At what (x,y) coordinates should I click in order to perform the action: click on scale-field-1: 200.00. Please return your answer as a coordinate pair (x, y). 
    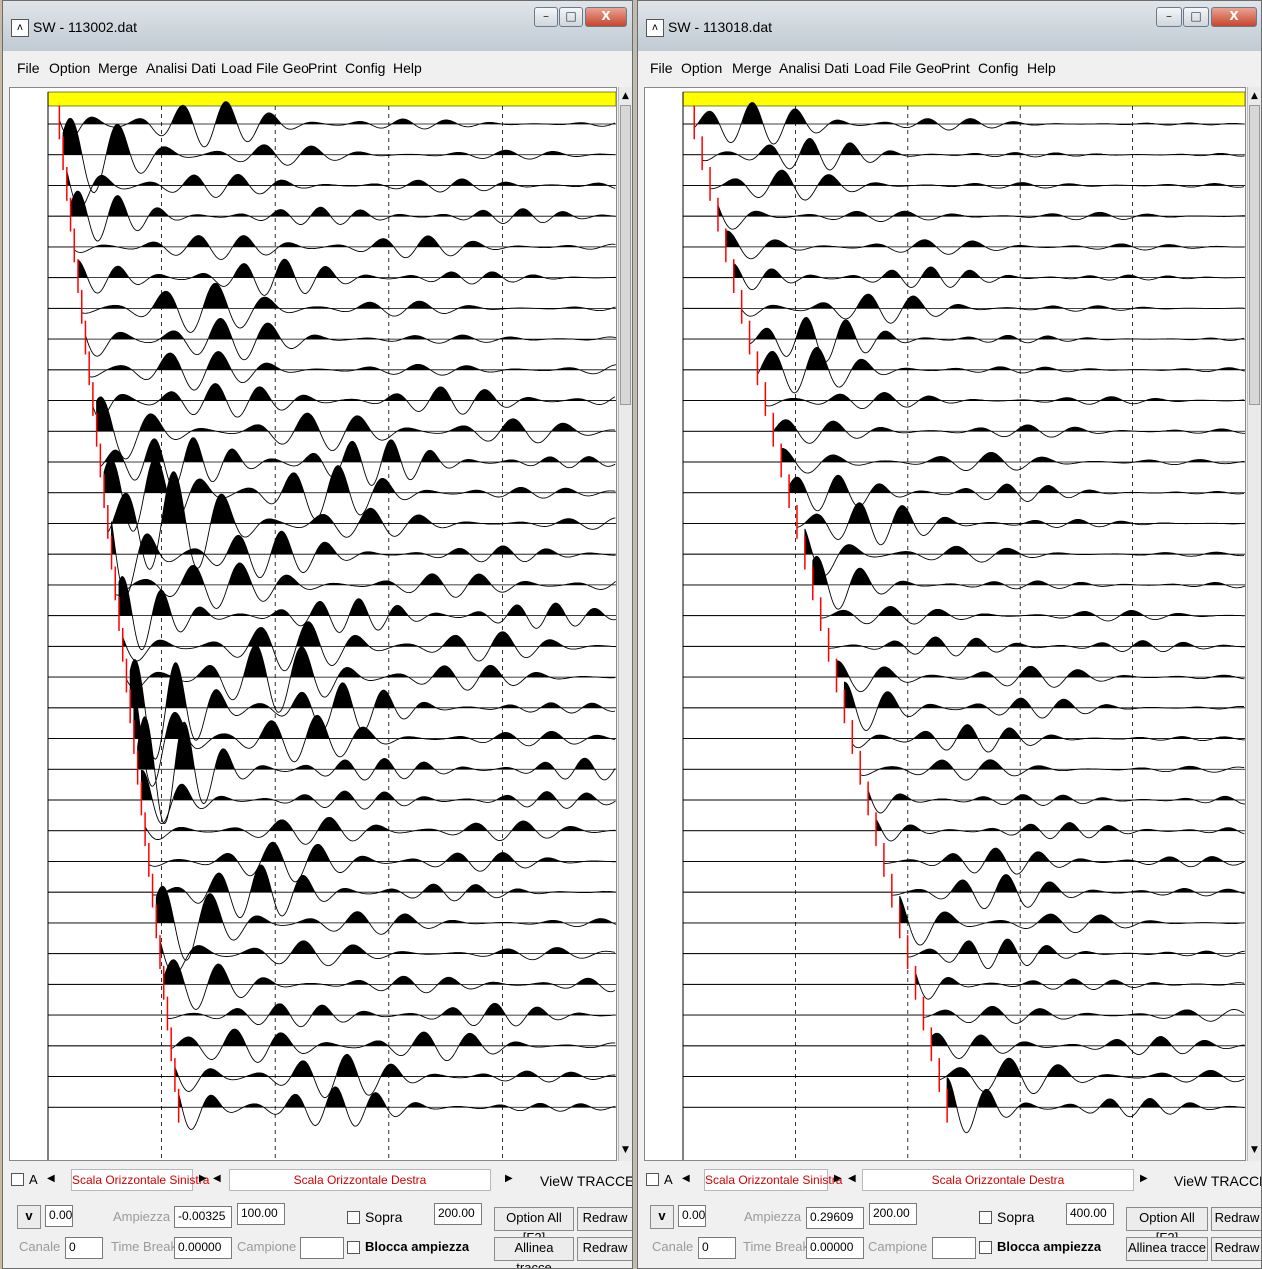
    Looking at the image, I should click on (893, 1214).